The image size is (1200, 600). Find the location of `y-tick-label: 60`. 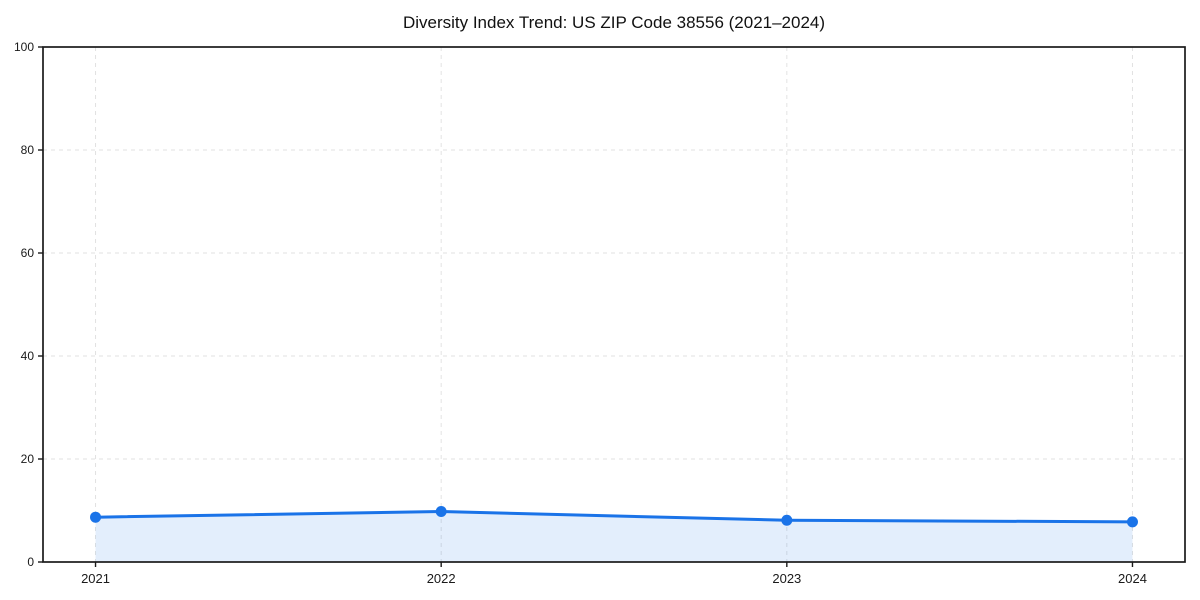

y-tick-label: 60 is located at coordinates (28, 253).